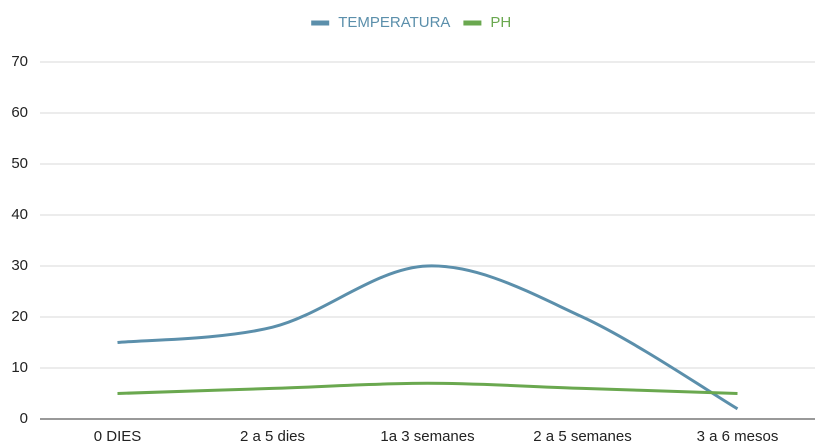 This screenshot has height=445, width=815. I want to click on x-tick-label: 2 a 5 dies, so click(272, 436).